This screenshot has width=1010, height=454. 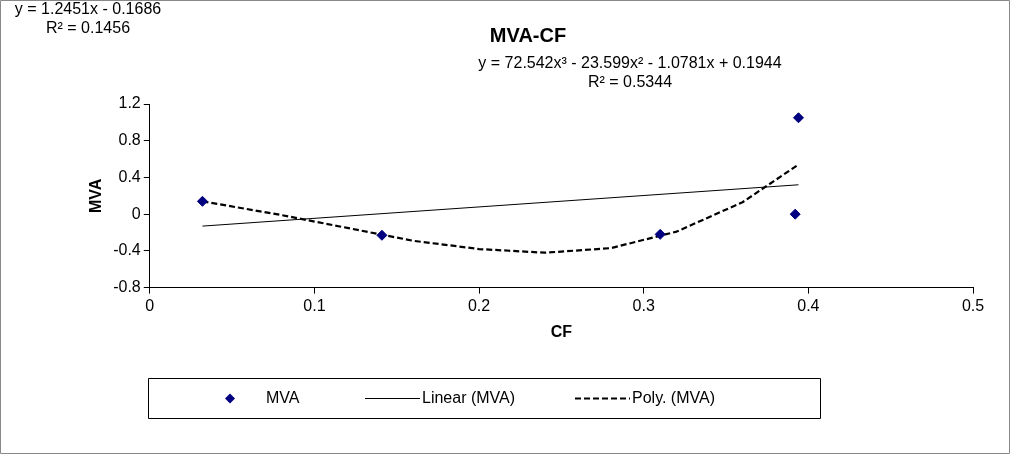 What do you see at coordinates (127, 287) in the screenshot?
I see `y-tick-label: -0.8` at bounding box center [127, 287].